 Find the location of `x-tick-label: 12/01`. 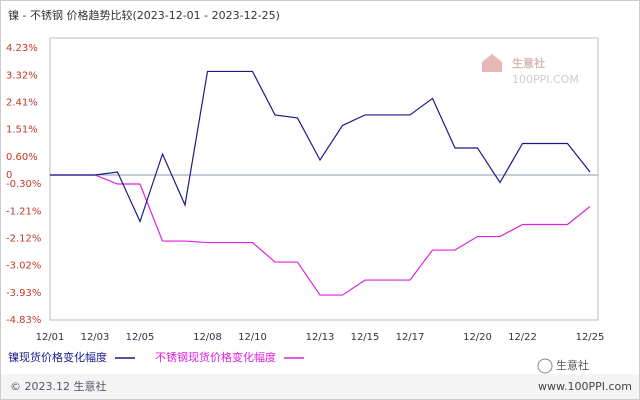

x-tick-label: 12/01 is located at coordinates (50, 337).